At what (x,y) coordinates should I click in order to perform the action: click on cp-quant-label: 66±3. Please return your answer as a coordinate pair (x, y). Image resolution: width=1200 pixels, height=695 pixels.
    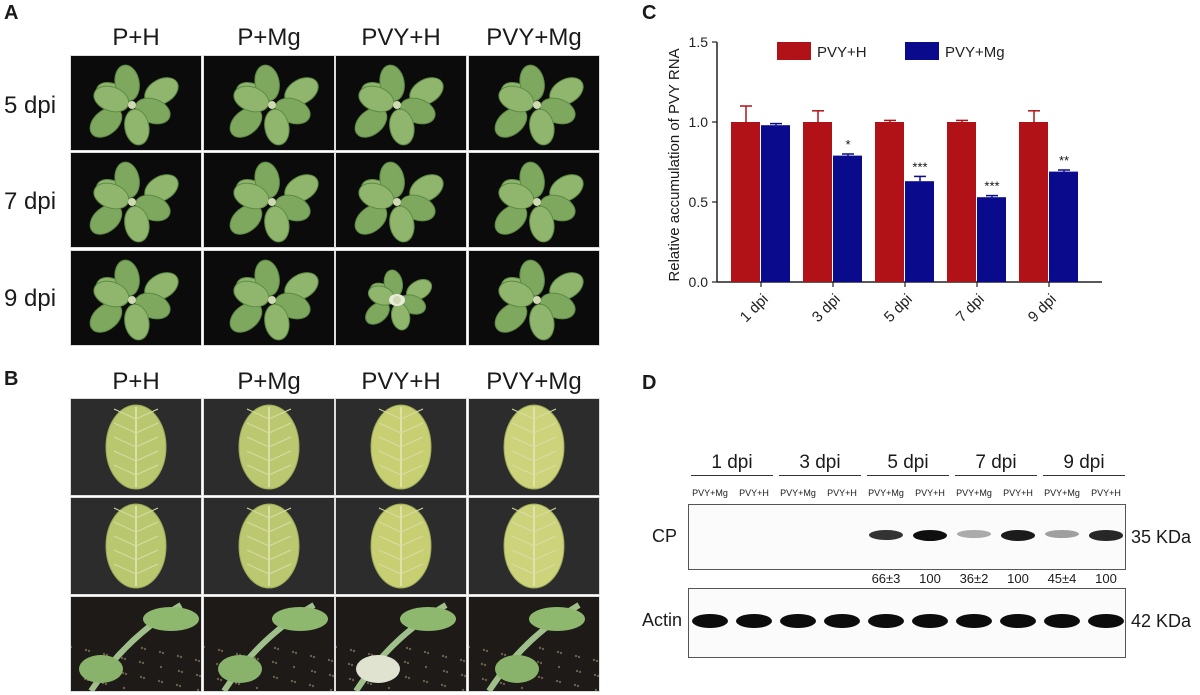
    Looking at the image, I should click on (886, 578).